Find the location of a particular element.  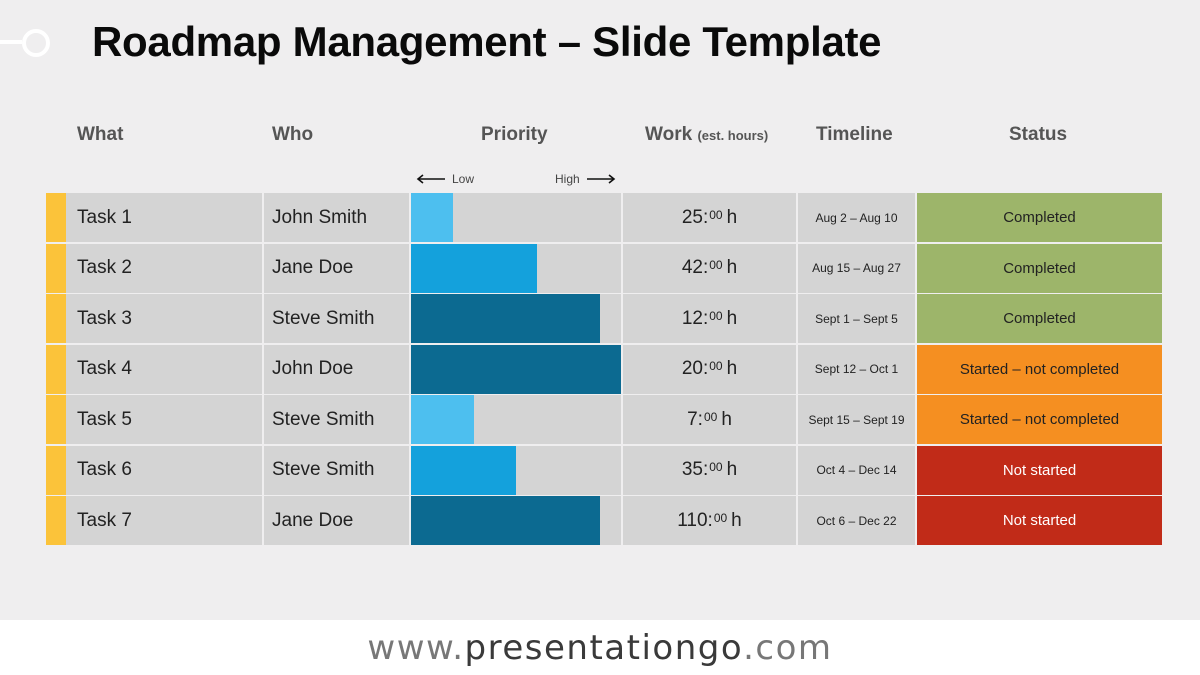

header-priority: Priority is located at coordinates (514, 134).